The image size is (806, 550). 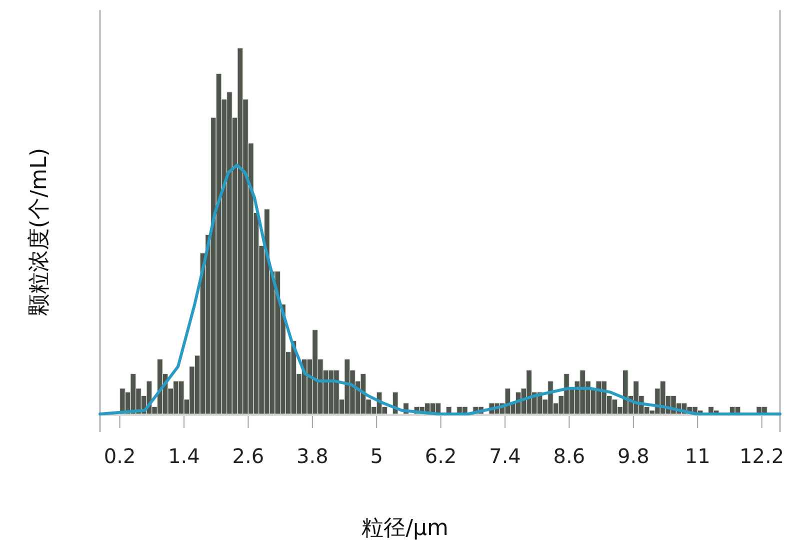 What do you see at coordinates (39, 232) in the screenshot?
I see `y-axis-title: 颗粒浓度(个/mL)` at bounding box center [39, 232].